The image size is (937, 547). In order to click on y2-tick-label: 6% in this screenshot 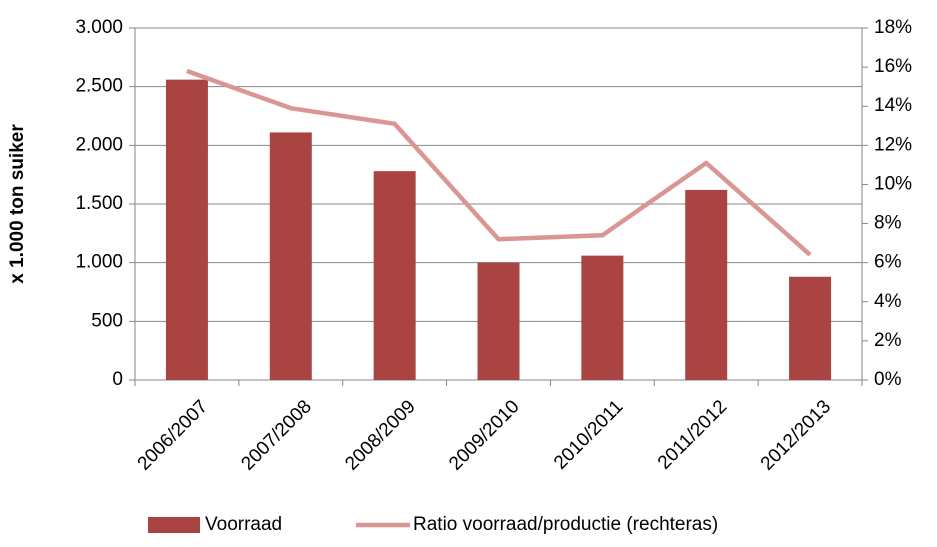, I will do `click(888, 262)`.